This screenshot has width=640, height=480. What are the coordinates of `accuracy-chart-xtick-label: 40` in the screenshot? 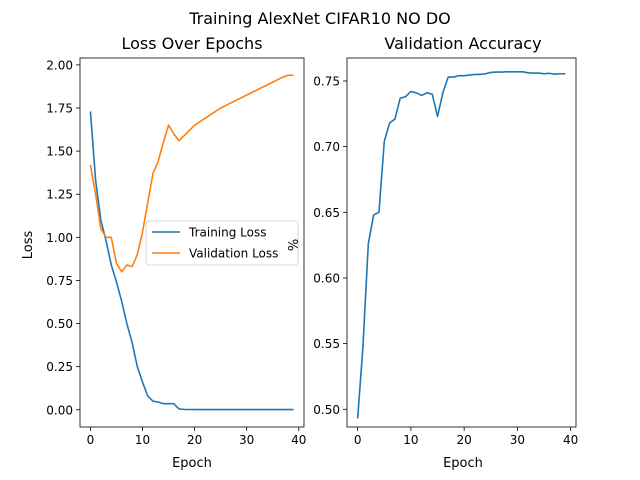 It's located at (570, 440).